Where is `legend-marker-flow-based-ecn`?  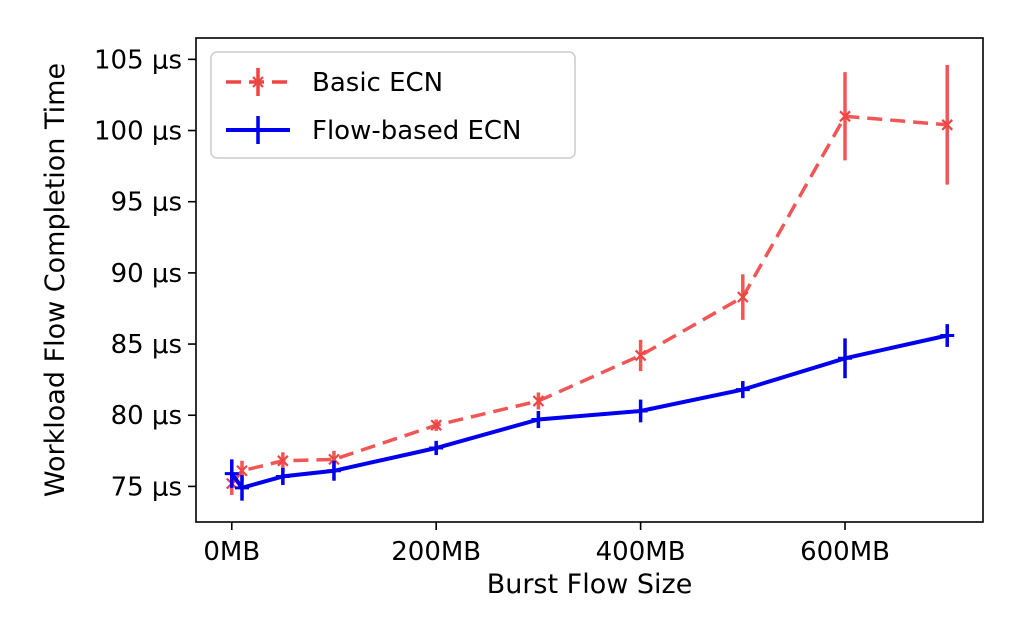
legend-marker-flow-based-ecn is located at coordinates (258, 130).